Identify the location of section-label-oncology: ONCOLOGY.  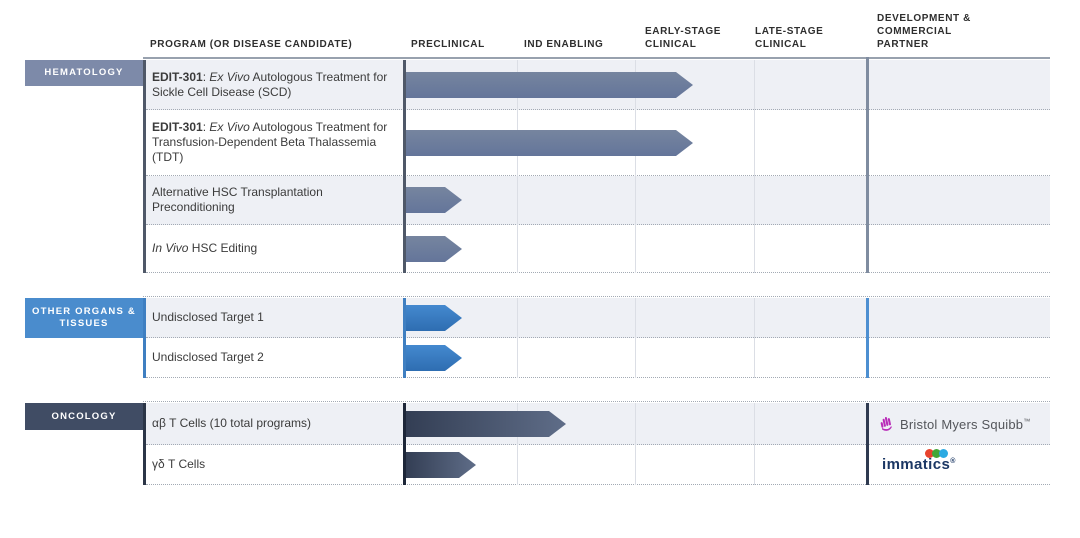
(84, 416).